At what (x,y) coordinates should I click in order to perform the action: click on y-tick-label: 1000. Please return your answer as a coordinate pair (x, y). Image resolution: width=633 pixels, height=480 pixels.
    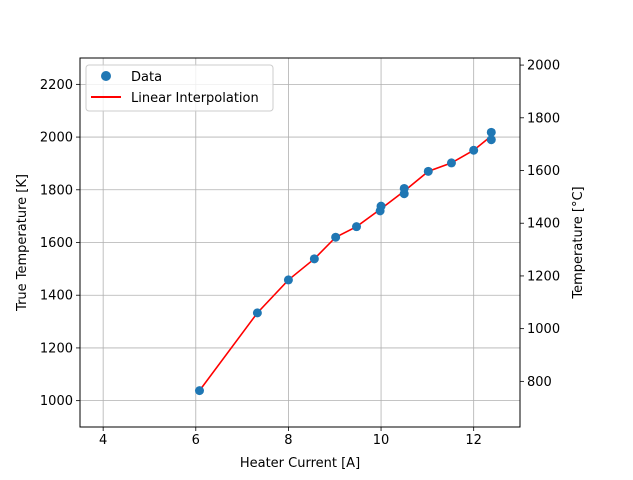
    Looking at the image, I should click on (56, 401).